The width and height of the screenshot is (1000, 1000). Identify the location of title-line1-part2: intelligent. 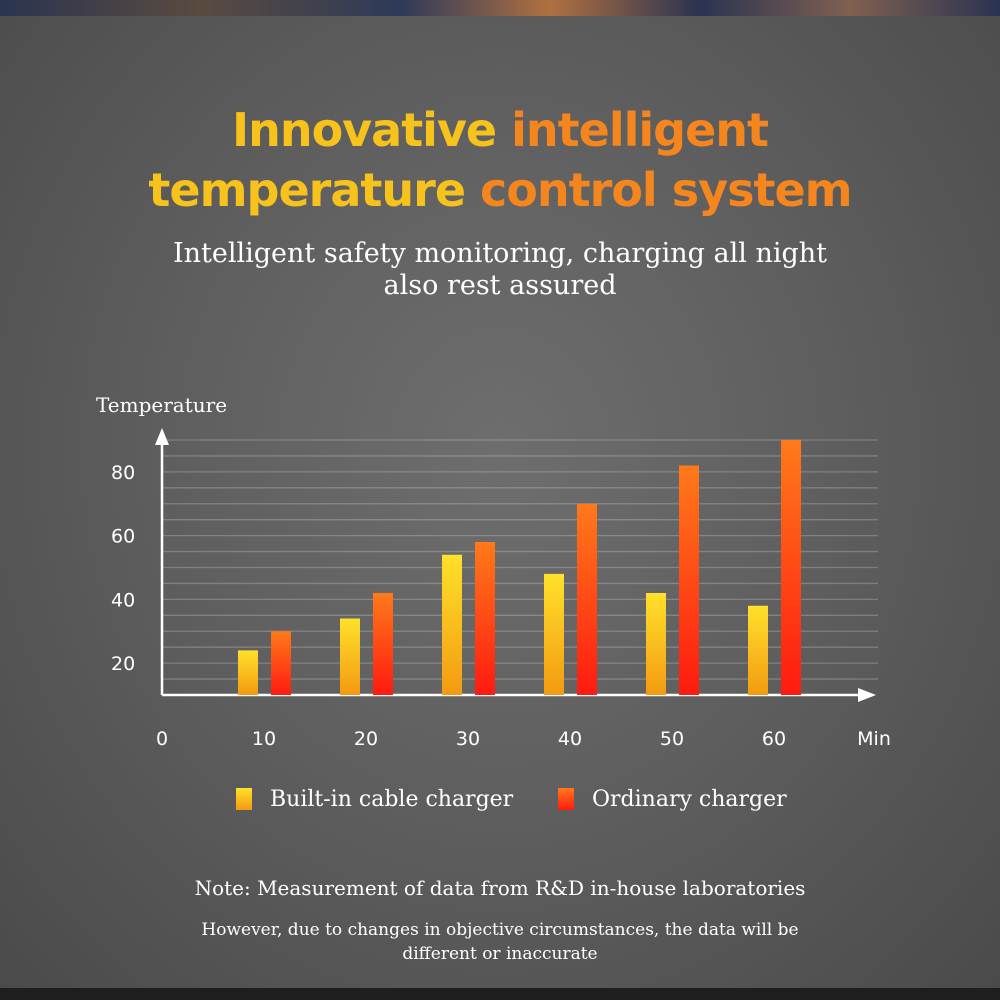
(640, 130).